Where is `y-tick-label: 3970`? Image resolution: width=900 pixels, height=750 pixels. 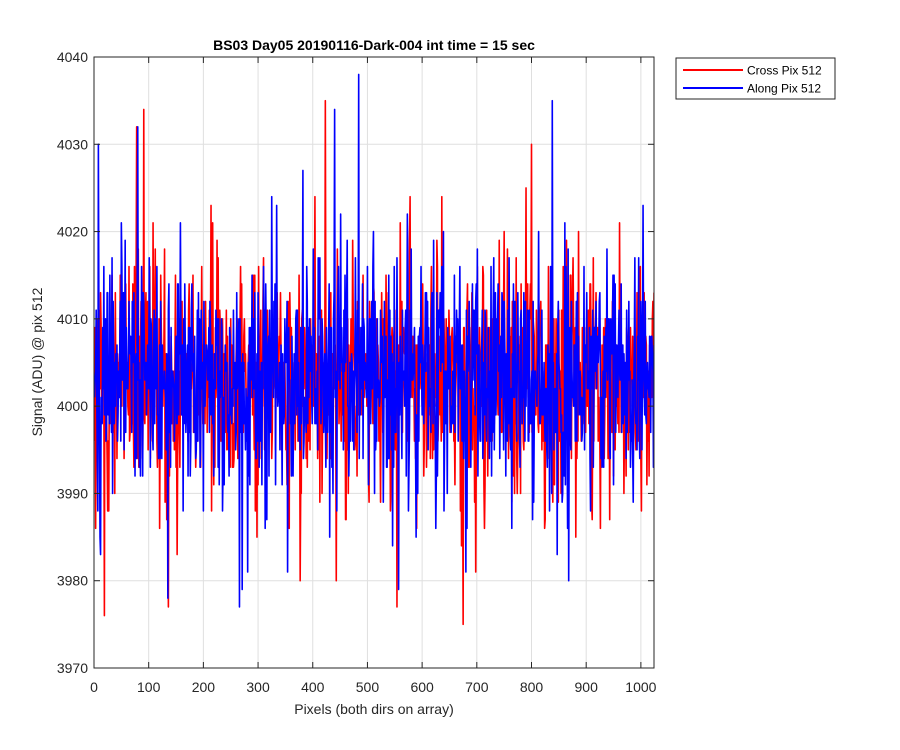 y-tick-label: 3970 is located at coordinates (72, 668).